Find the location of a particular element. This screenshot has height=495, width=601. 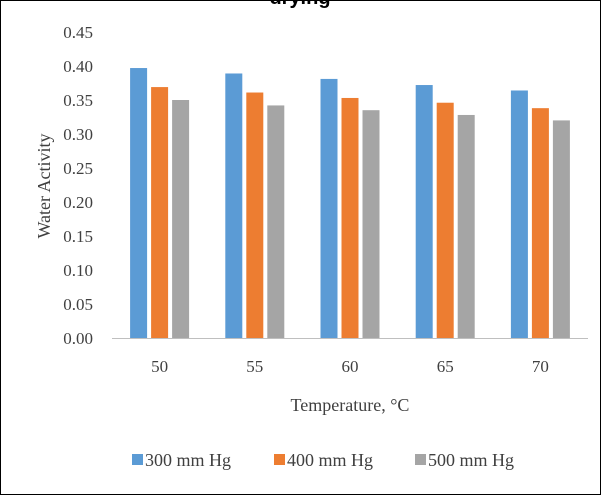

y-tick-label: 0.05 is located at coordinates (78, 304).